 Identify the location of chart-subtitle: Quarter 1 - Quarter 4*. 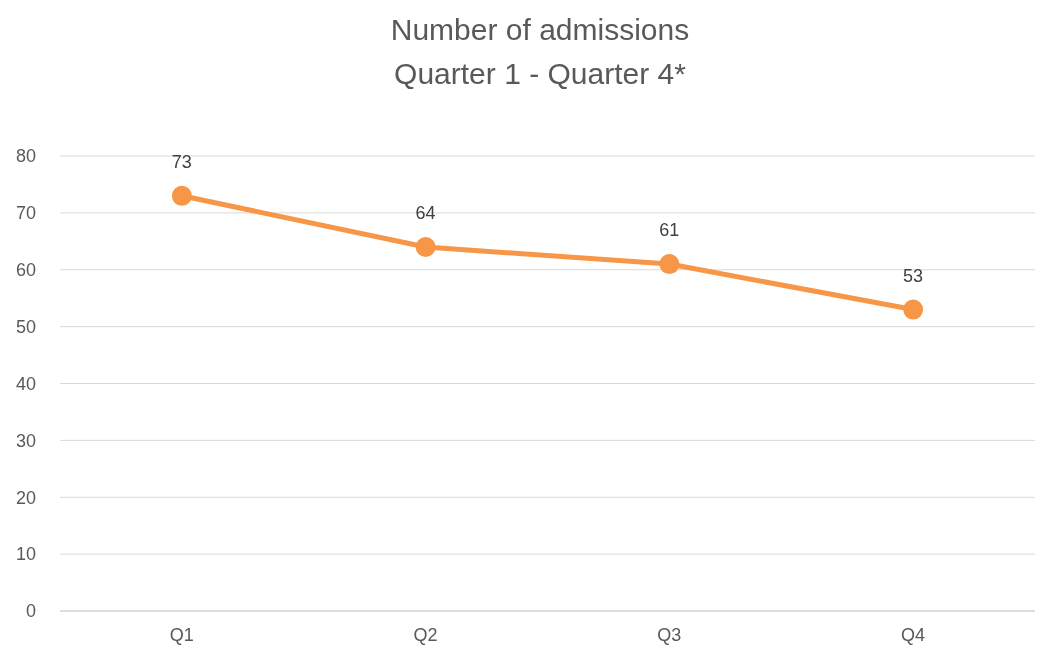
(540, 73).